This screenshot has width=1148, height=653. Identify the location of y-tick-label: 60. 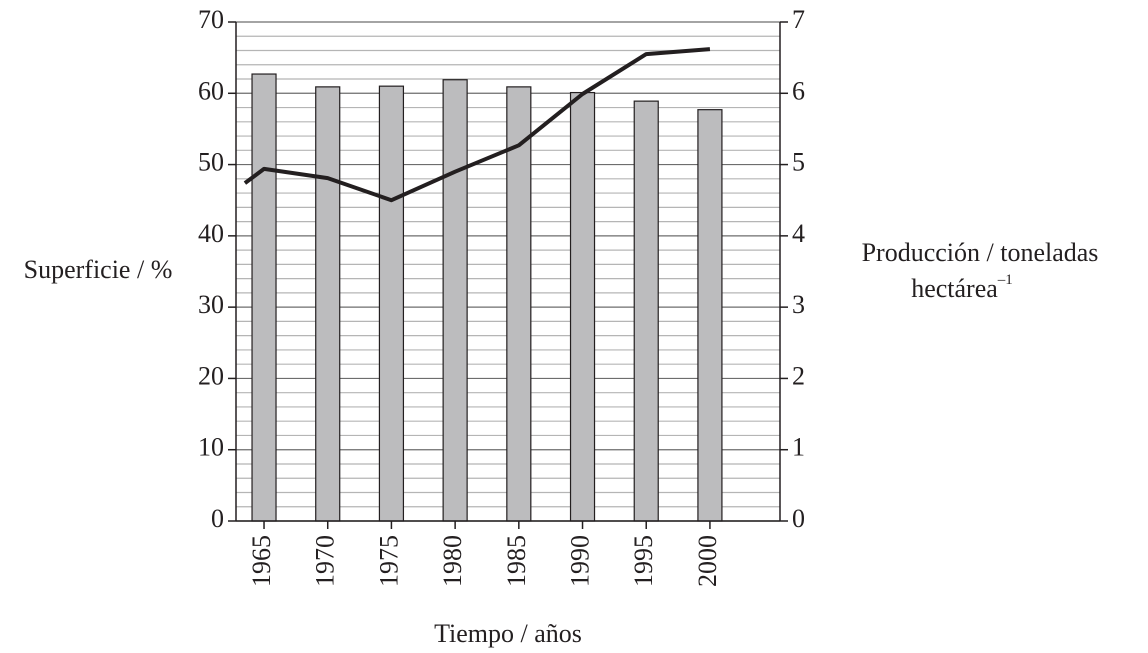
(211, 90).